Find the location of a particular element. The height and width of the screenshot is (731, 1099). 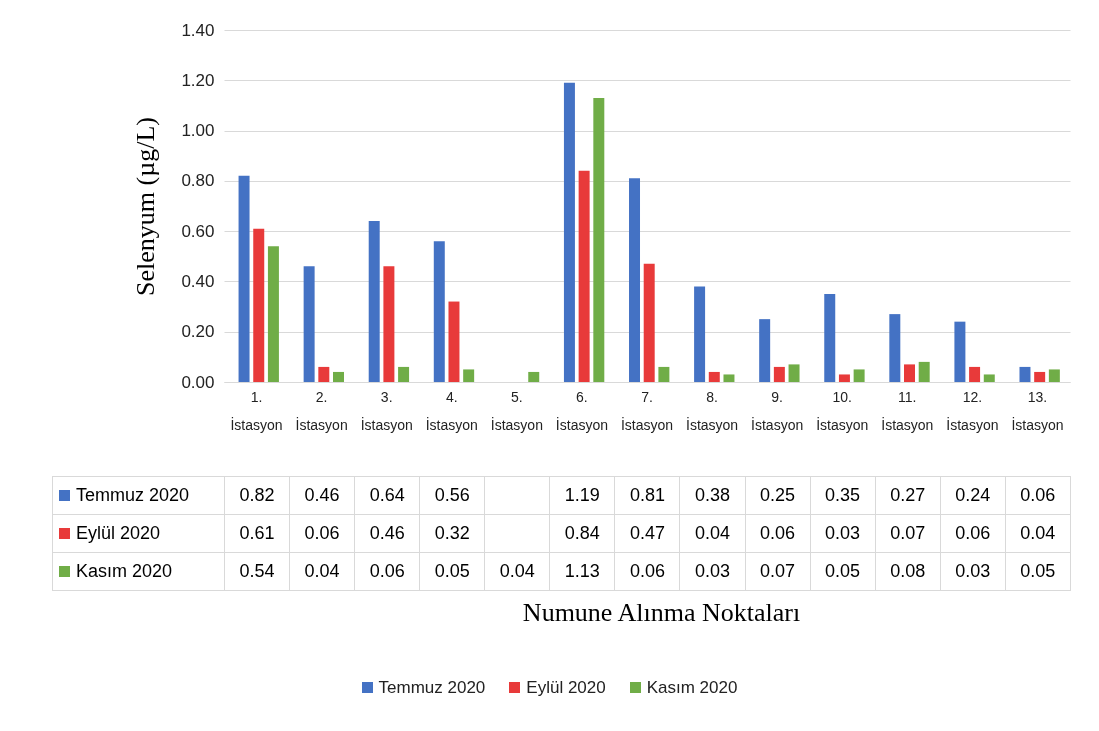

data-label: 0.47 is located at coordinates (647, 533).